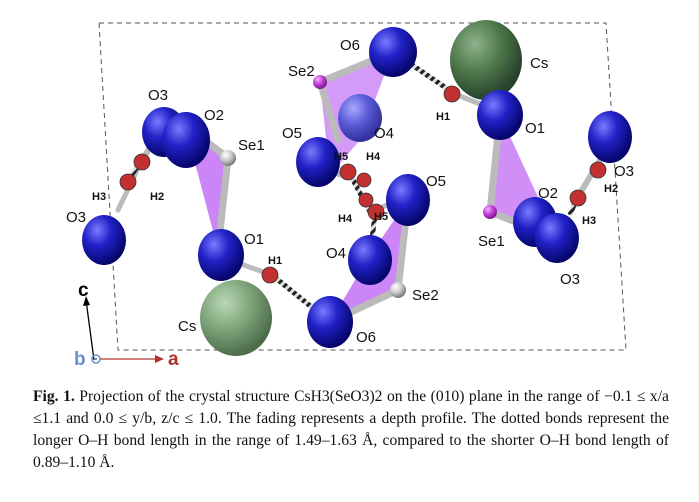  What do you see at coordinates (557, 238) in the screenshot?
I see `o3-atom-right-bottom` at bounding box center [557, 238].